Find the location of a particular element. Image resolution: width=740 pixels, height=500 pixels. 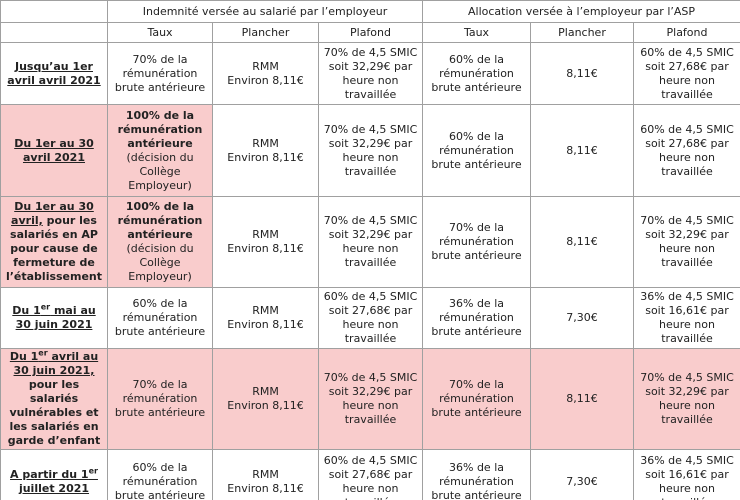

header-row: Taux Plancher Plafond Taux Plancher Plafond is located at coordinates (370, 32).